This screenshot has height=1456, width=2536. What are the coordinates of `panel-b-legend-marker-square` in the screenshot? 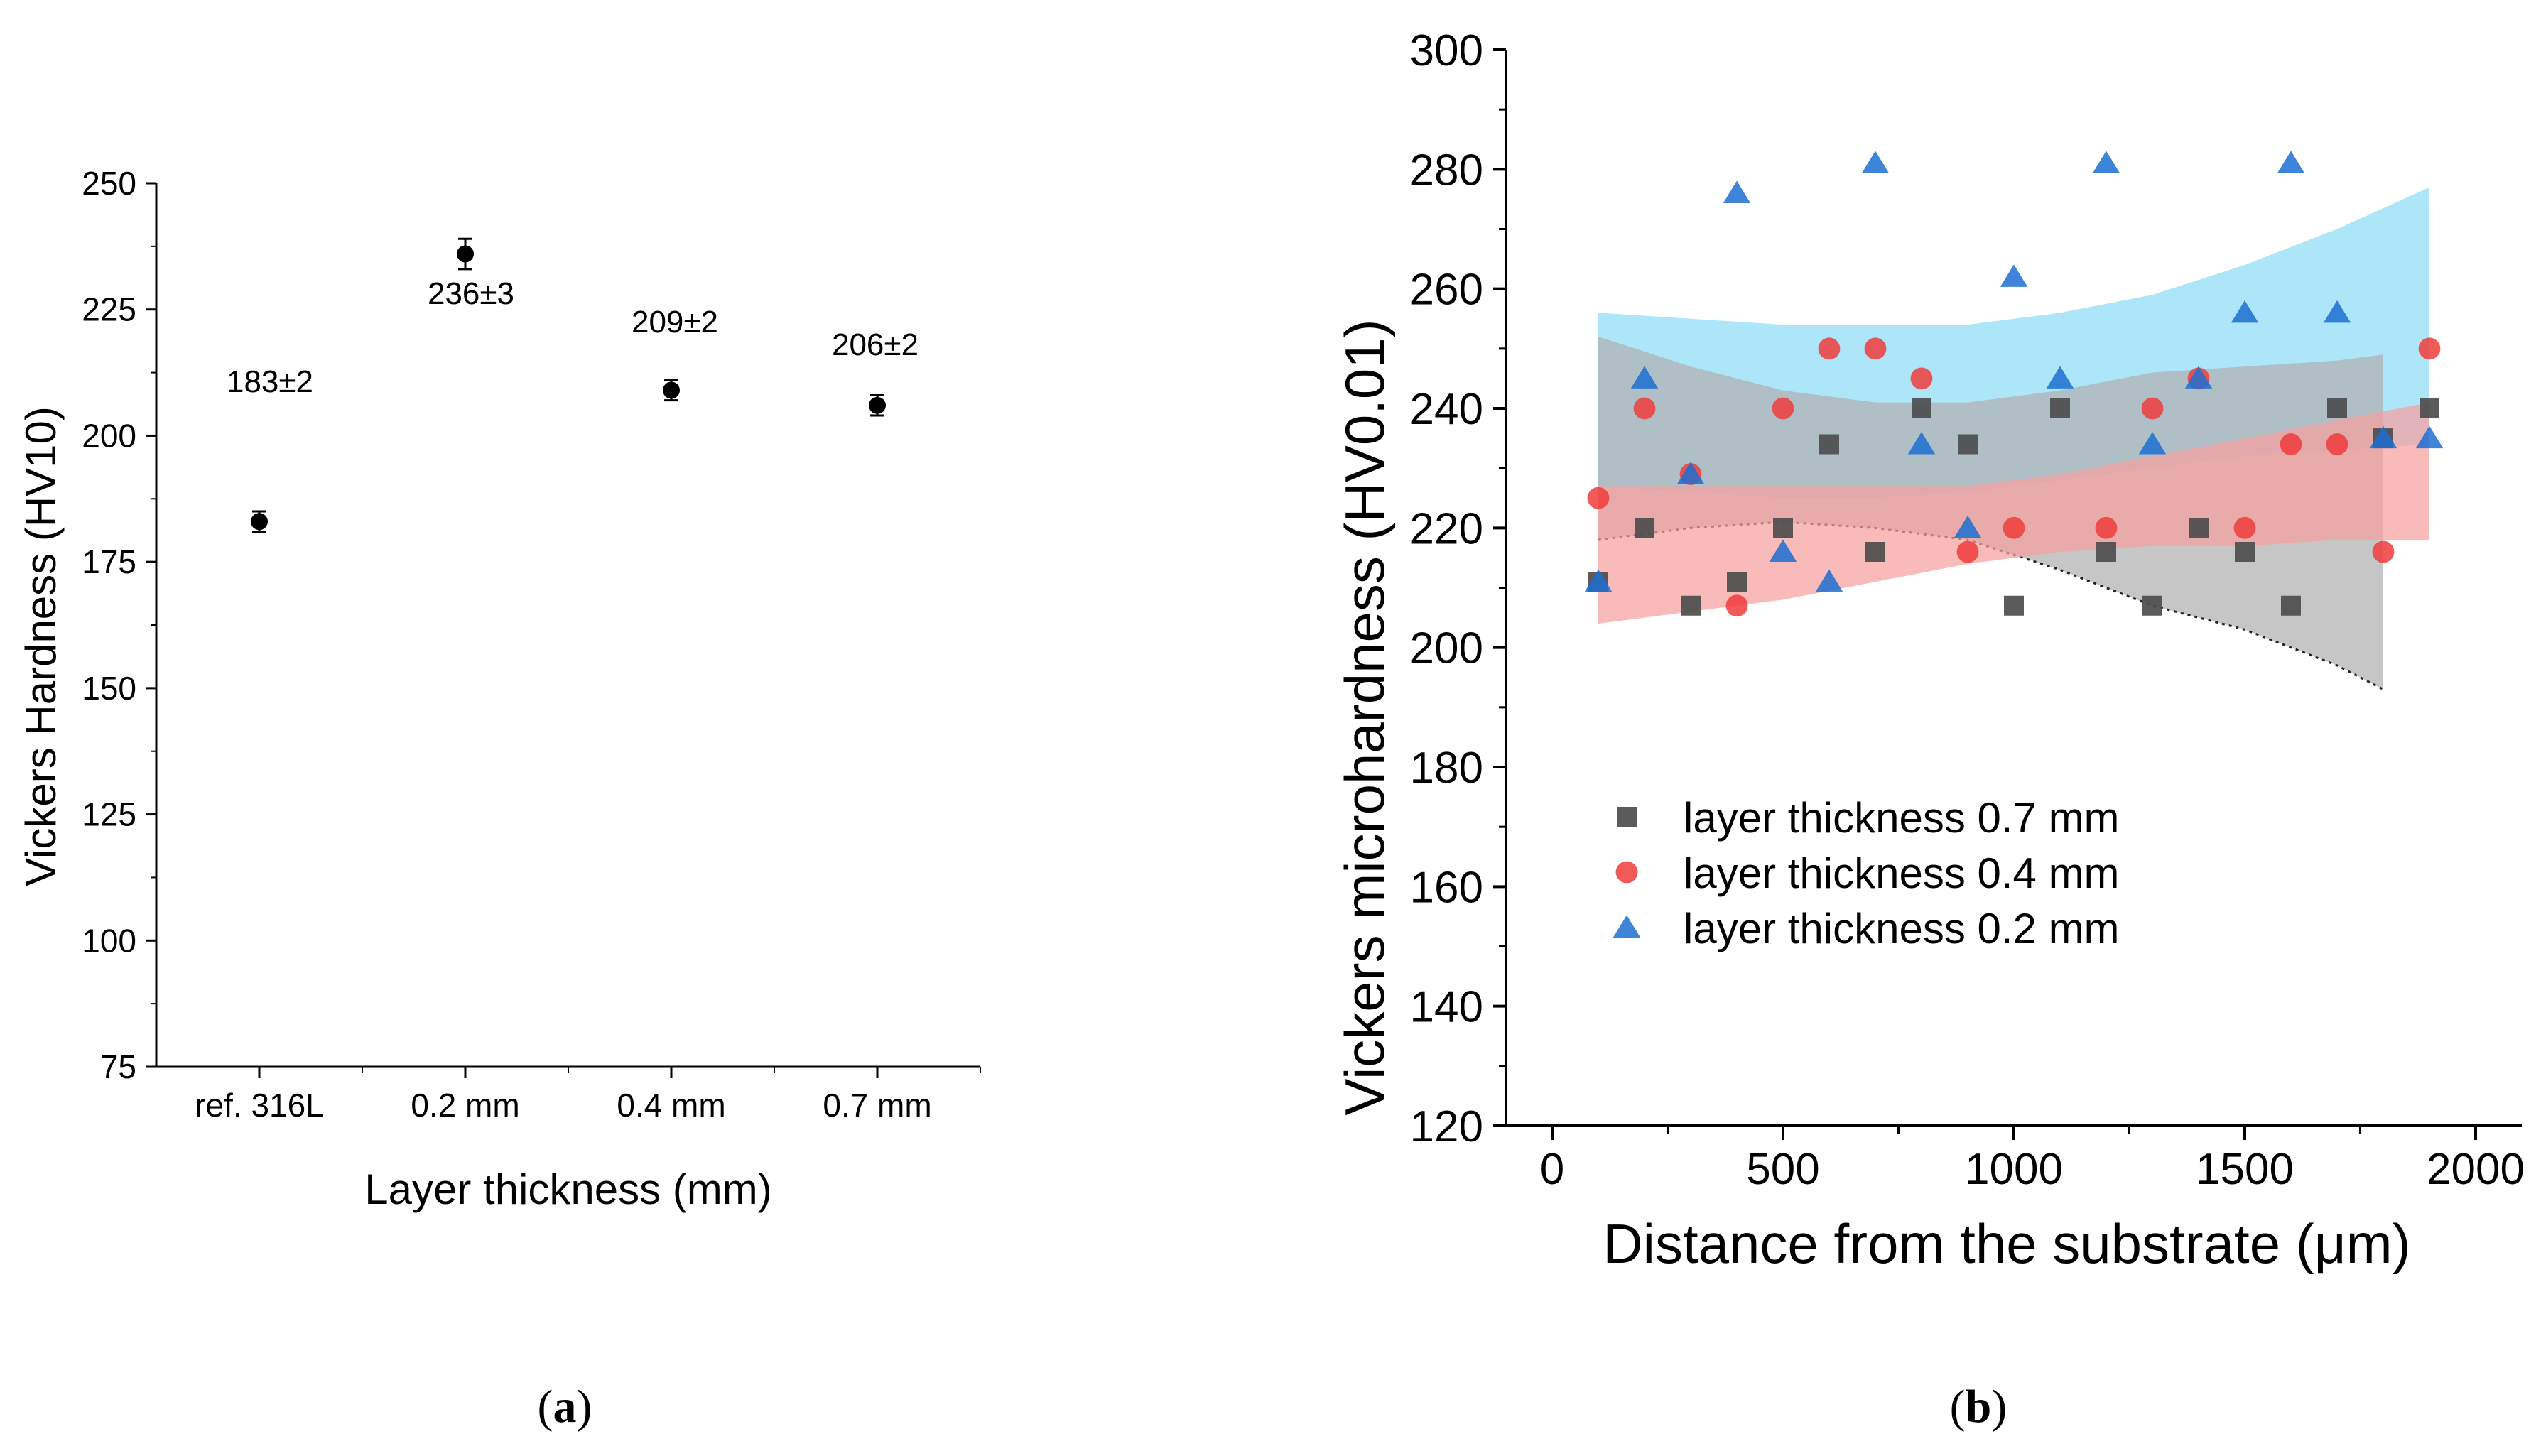 It's located at (1627, 817).